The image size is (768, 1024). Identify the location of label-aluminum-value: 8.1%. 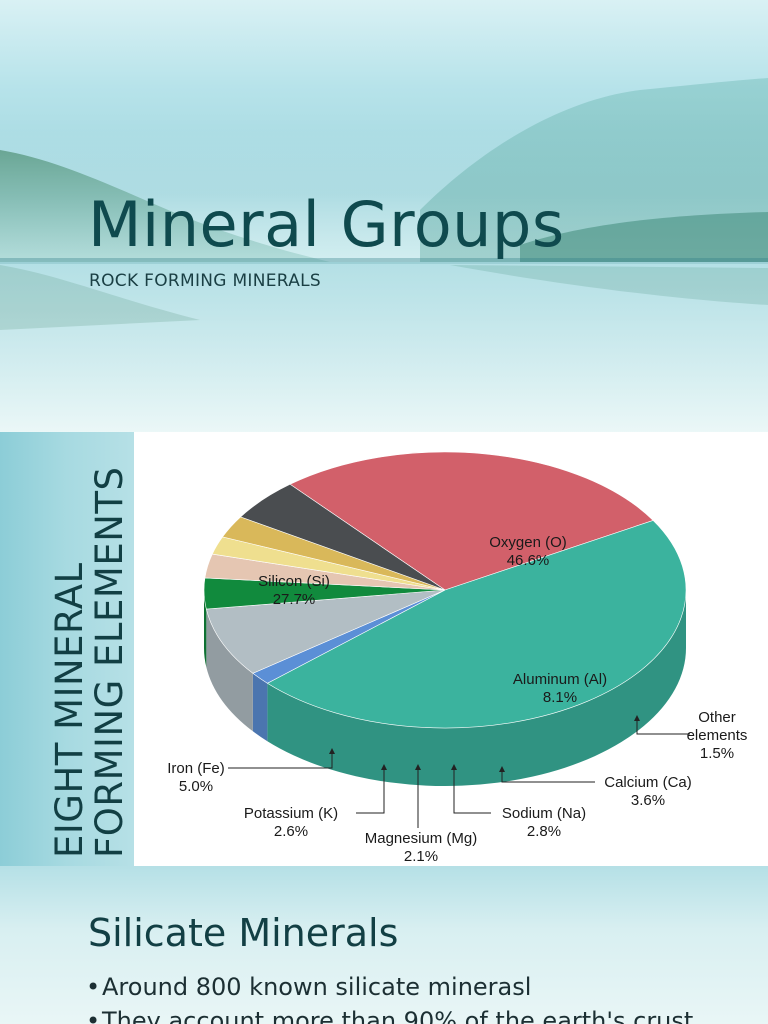
(560, 697).